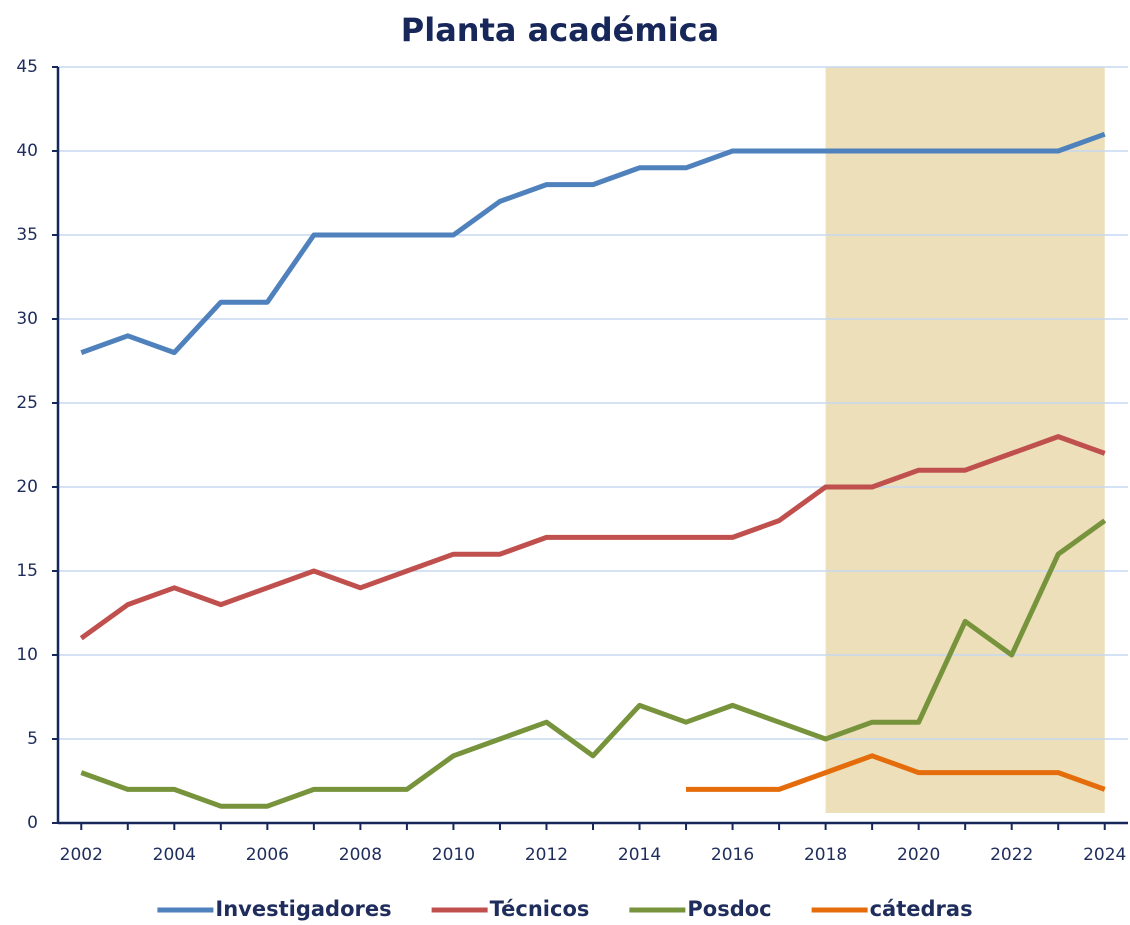  What do you see at coordinates (360, 855) in the screenshot?
I see `x-tick-label: 2008` at bounding box center [360, 855].